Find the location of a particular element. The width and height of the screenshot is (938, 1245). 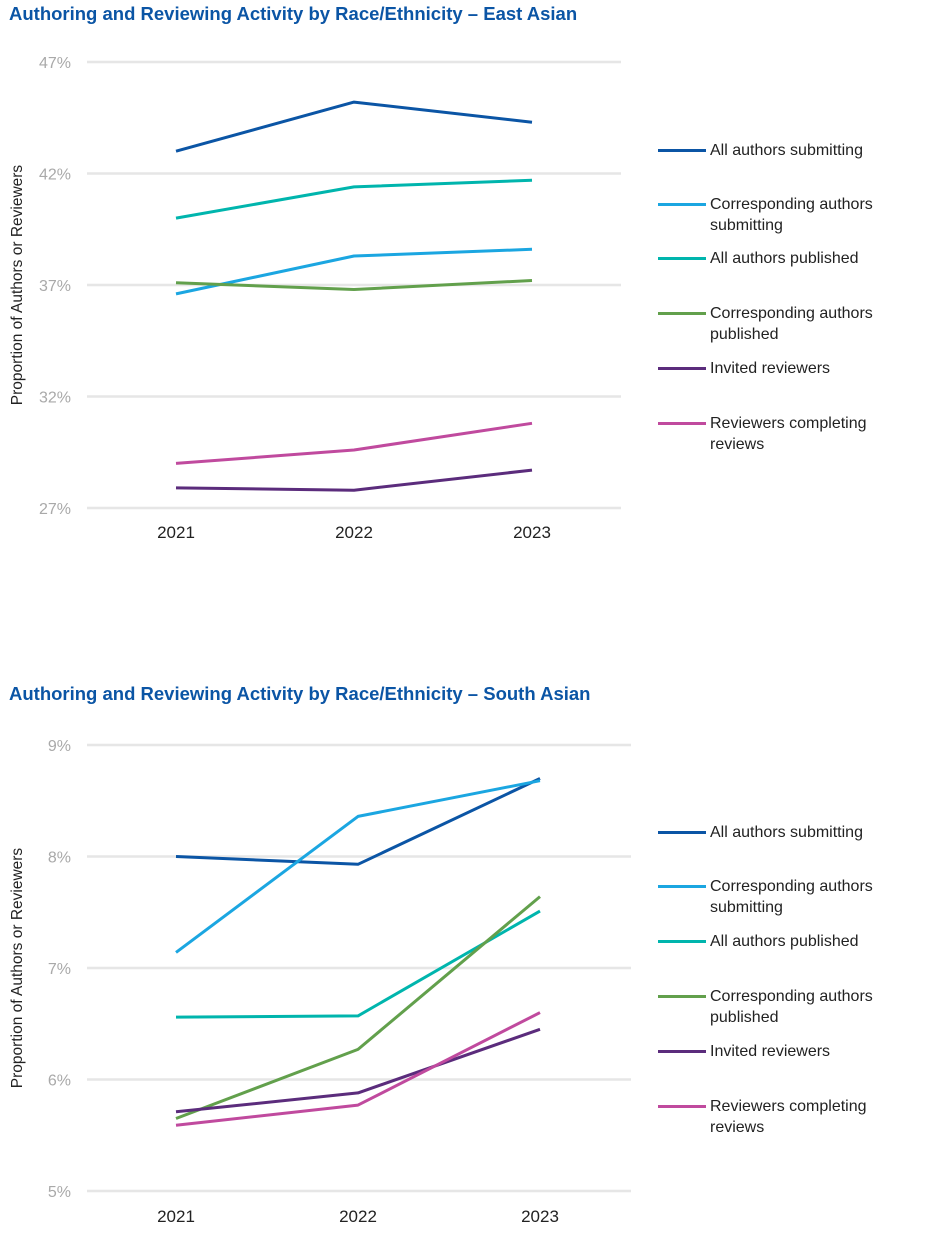

y-tick-label: 27% is located at coordinates (55, 509).